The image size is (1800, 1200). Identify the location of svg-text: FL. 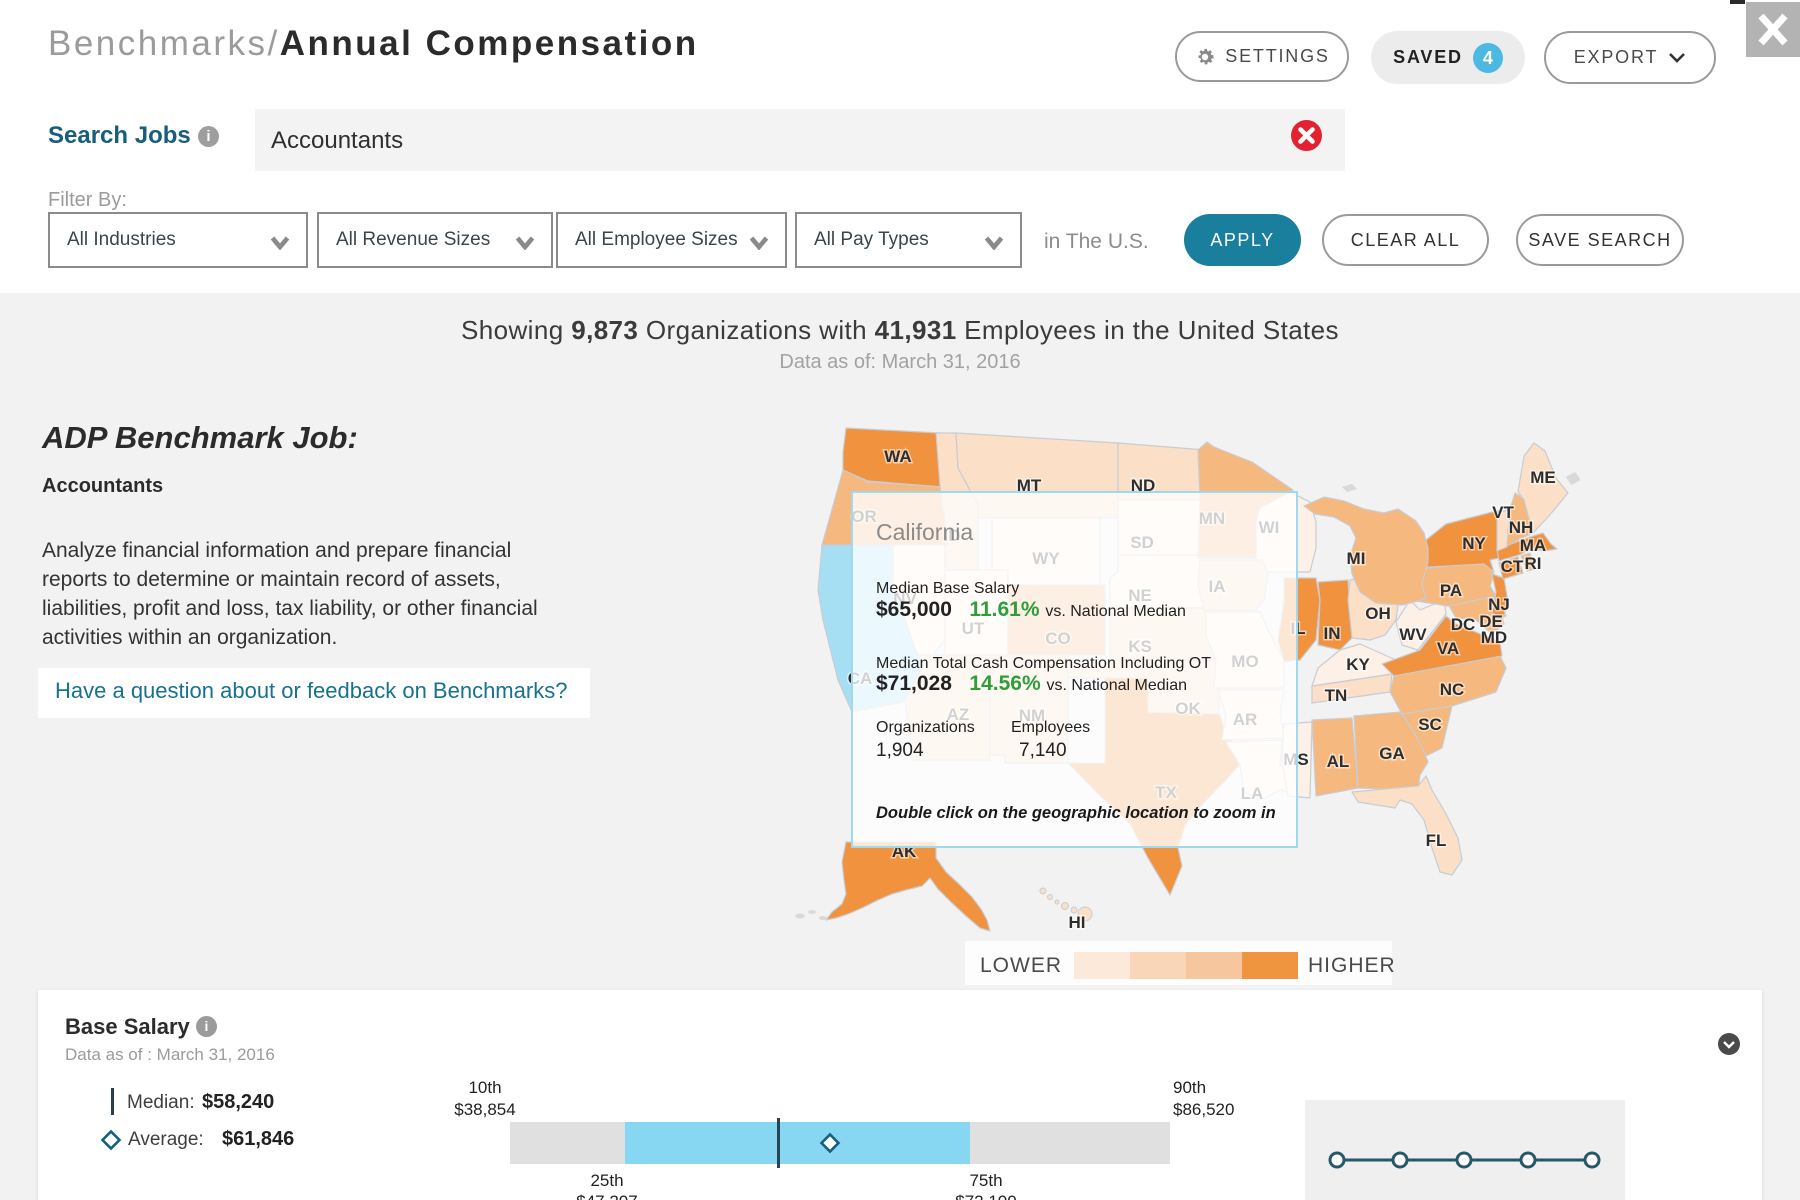
(1436, 840).